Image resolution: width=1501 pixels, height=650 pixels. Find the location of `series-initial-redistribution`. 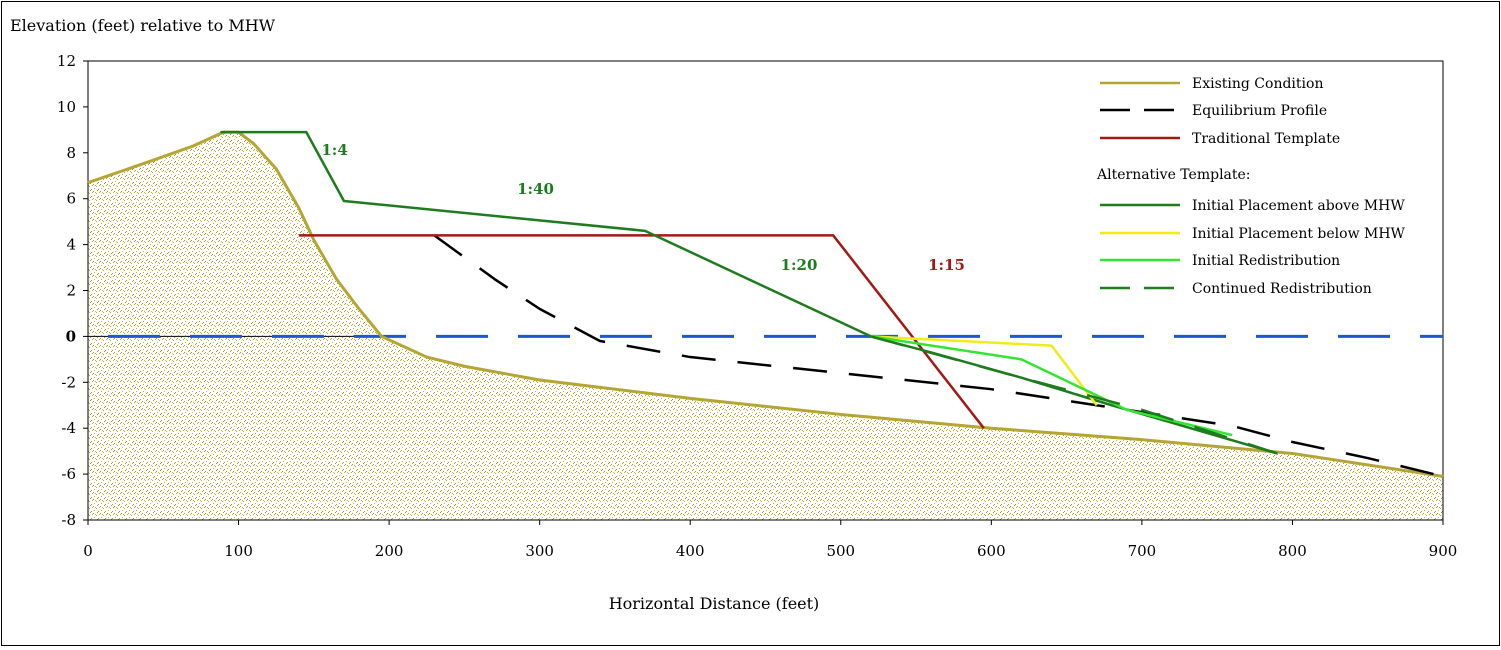

series-initial-redistribution is located at coordinates (1051, 386).